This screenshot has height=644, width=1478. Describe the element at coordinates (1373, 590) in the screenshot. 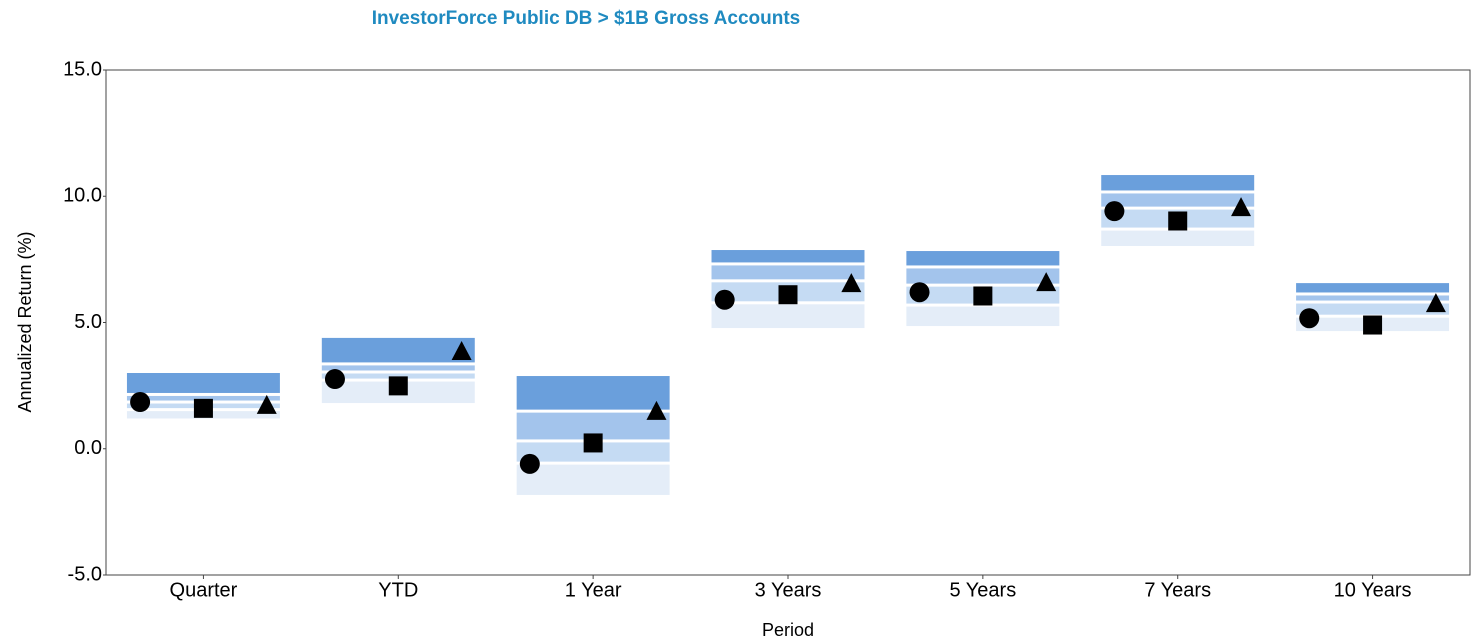

I see `x-tick-label: 10 Years` at that location.